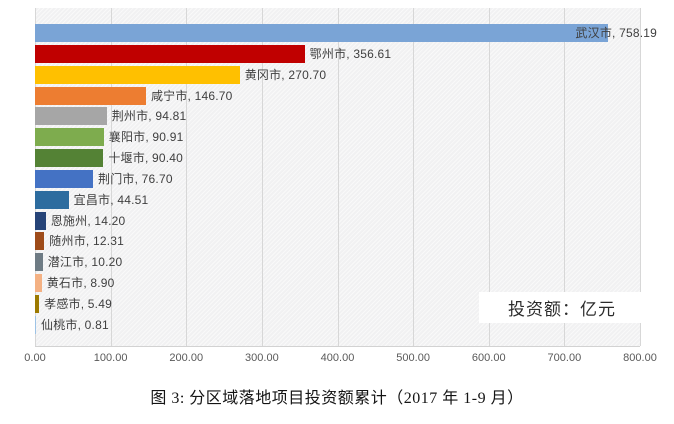 The image size is (674, 424). Describe the element at coordinates (64, 178) in the screenshot. I see `bar-荆门市` at that location.